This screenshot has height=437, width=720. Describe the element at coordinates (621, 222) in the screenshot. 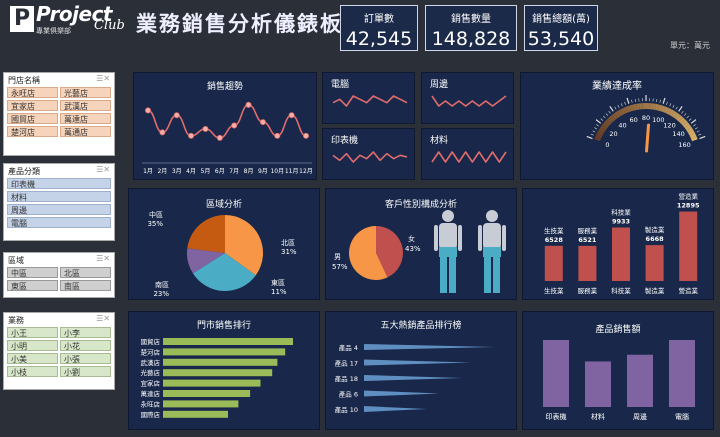

I see `bar-value-label: 9933` at that location.